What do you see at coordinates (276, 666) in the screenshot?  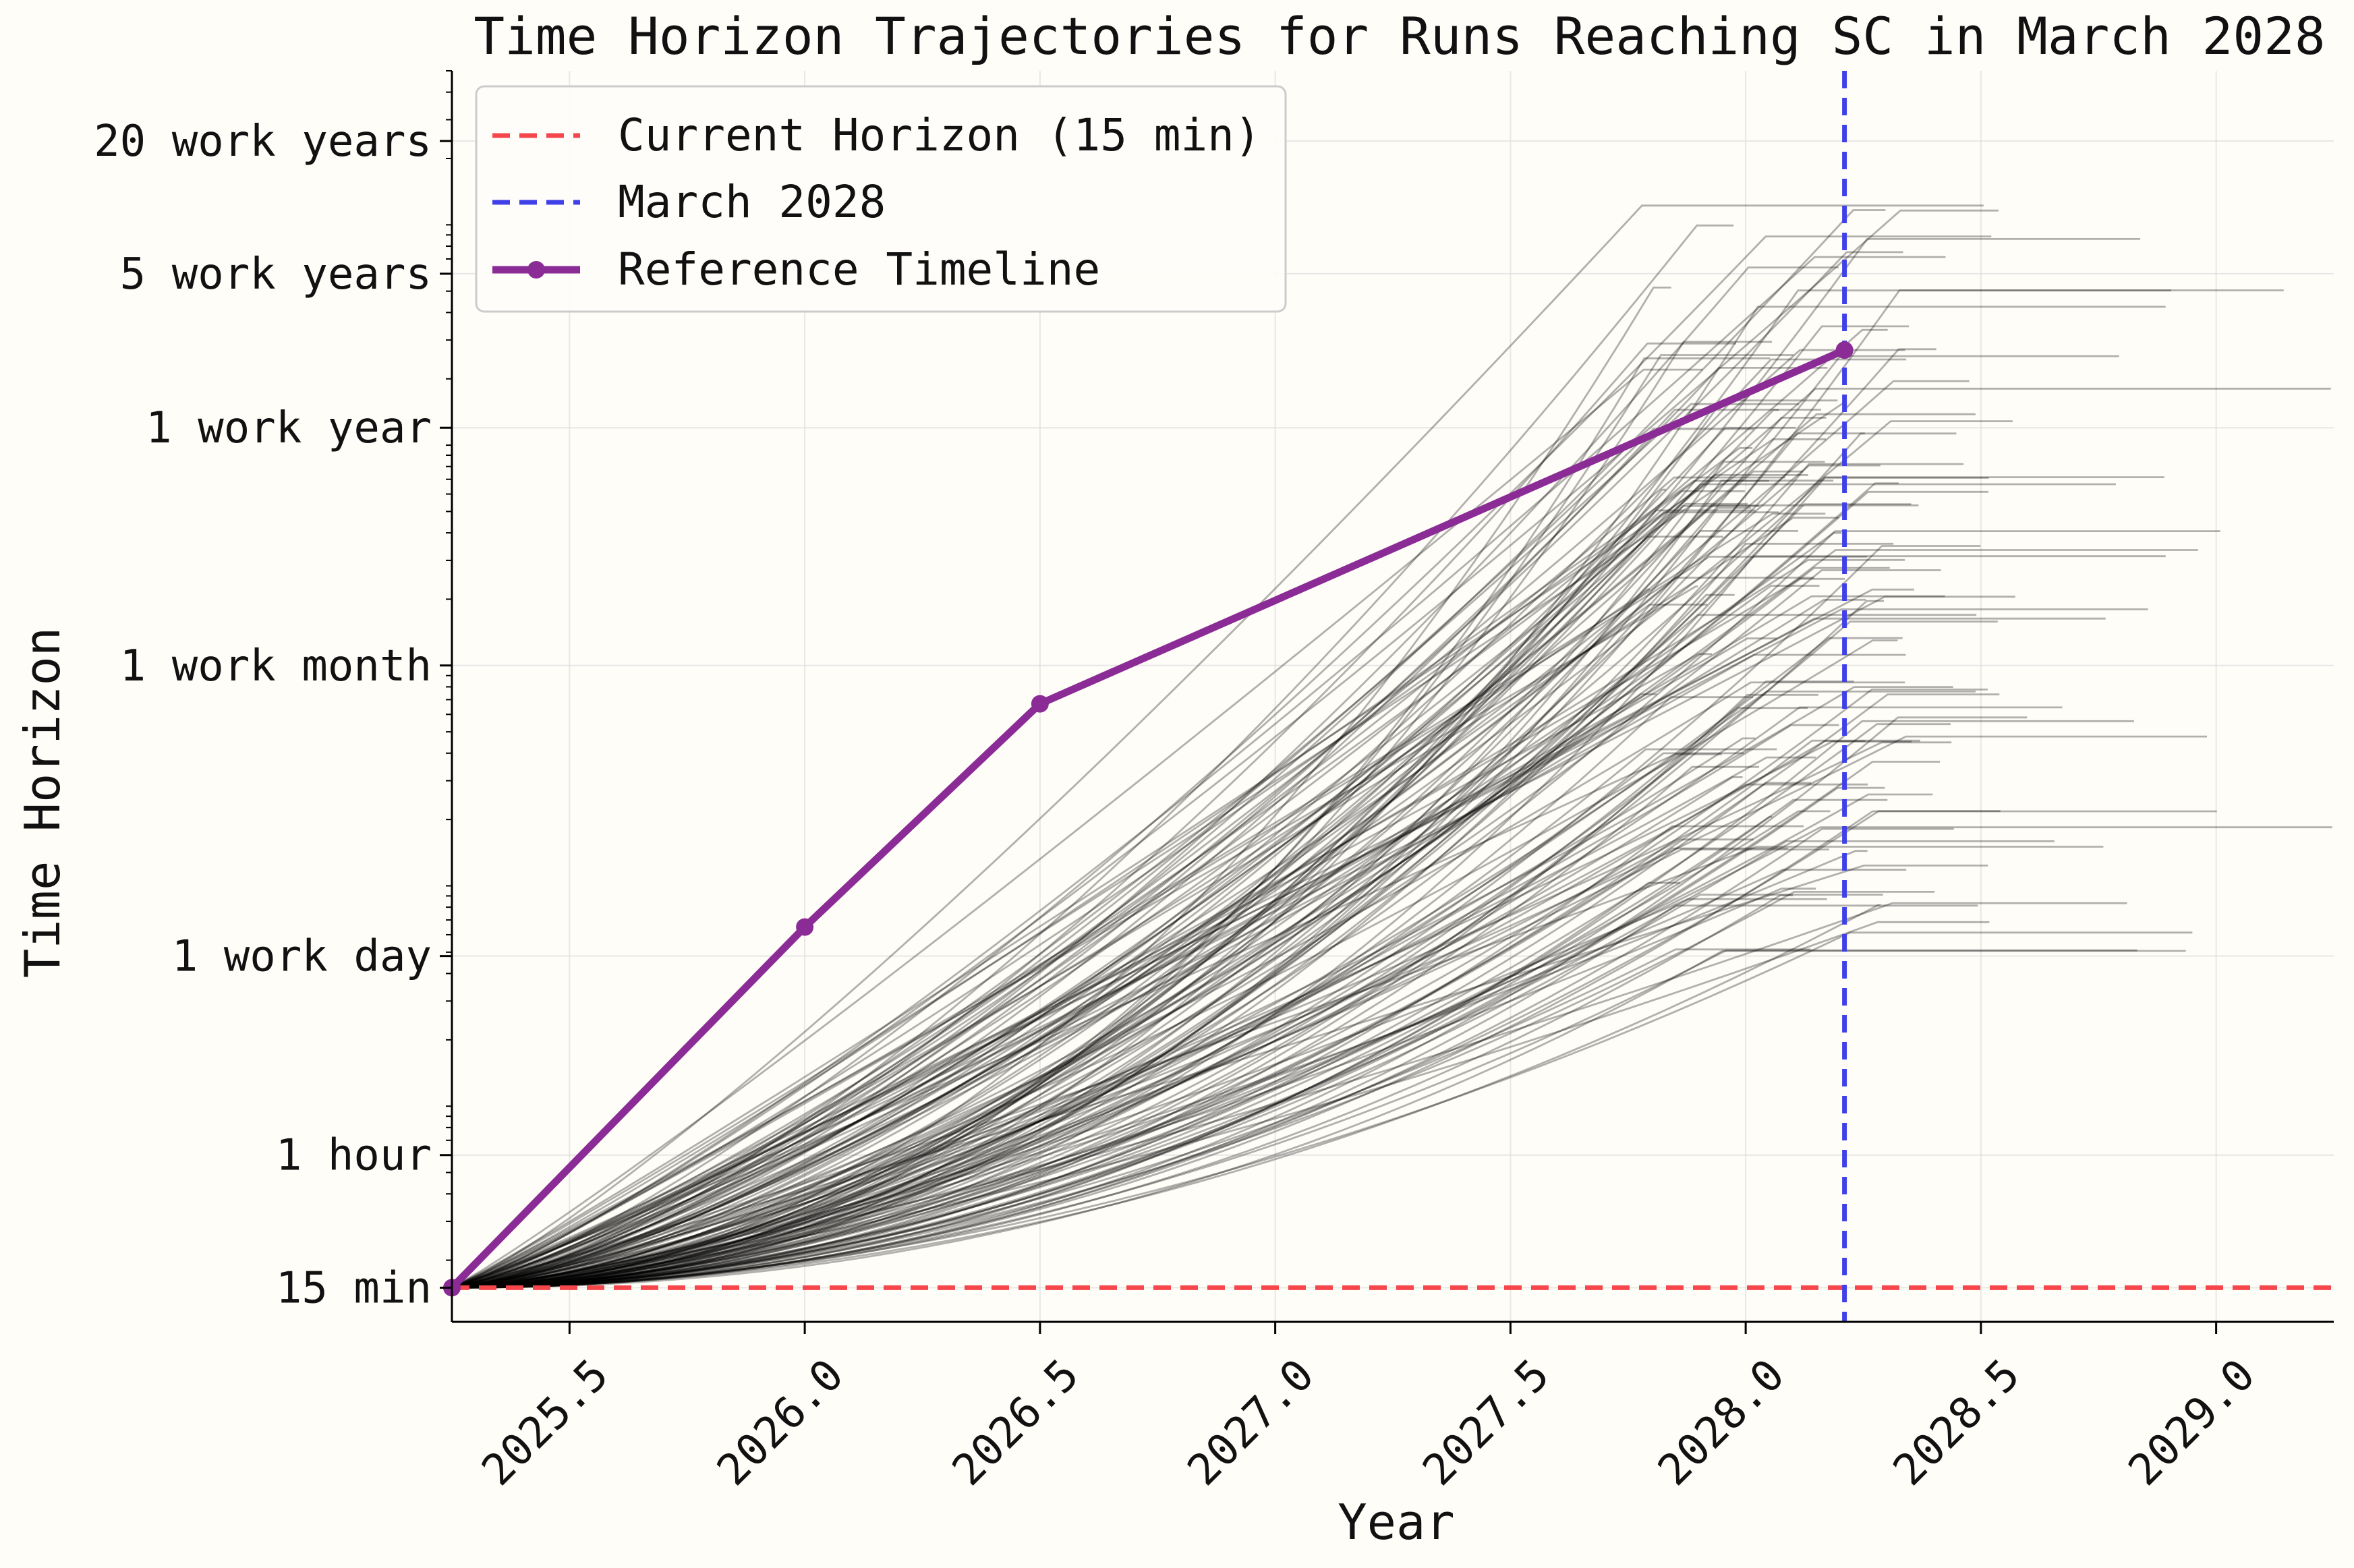 I see `y-tick-label: 1 work month` at bounding box center [276, 666].